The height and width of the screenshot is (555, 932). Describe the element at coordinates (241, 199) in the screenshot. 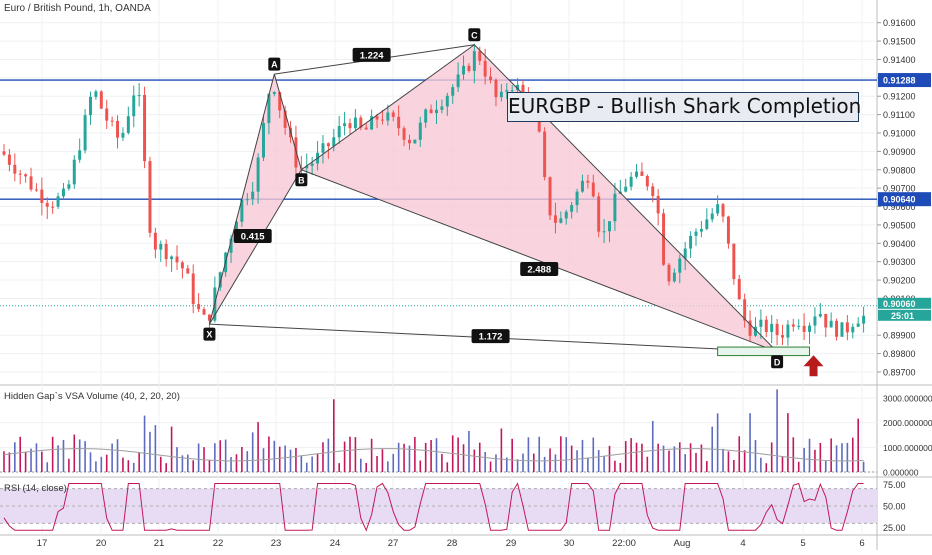

I see `pattern-line-xa` at that location.